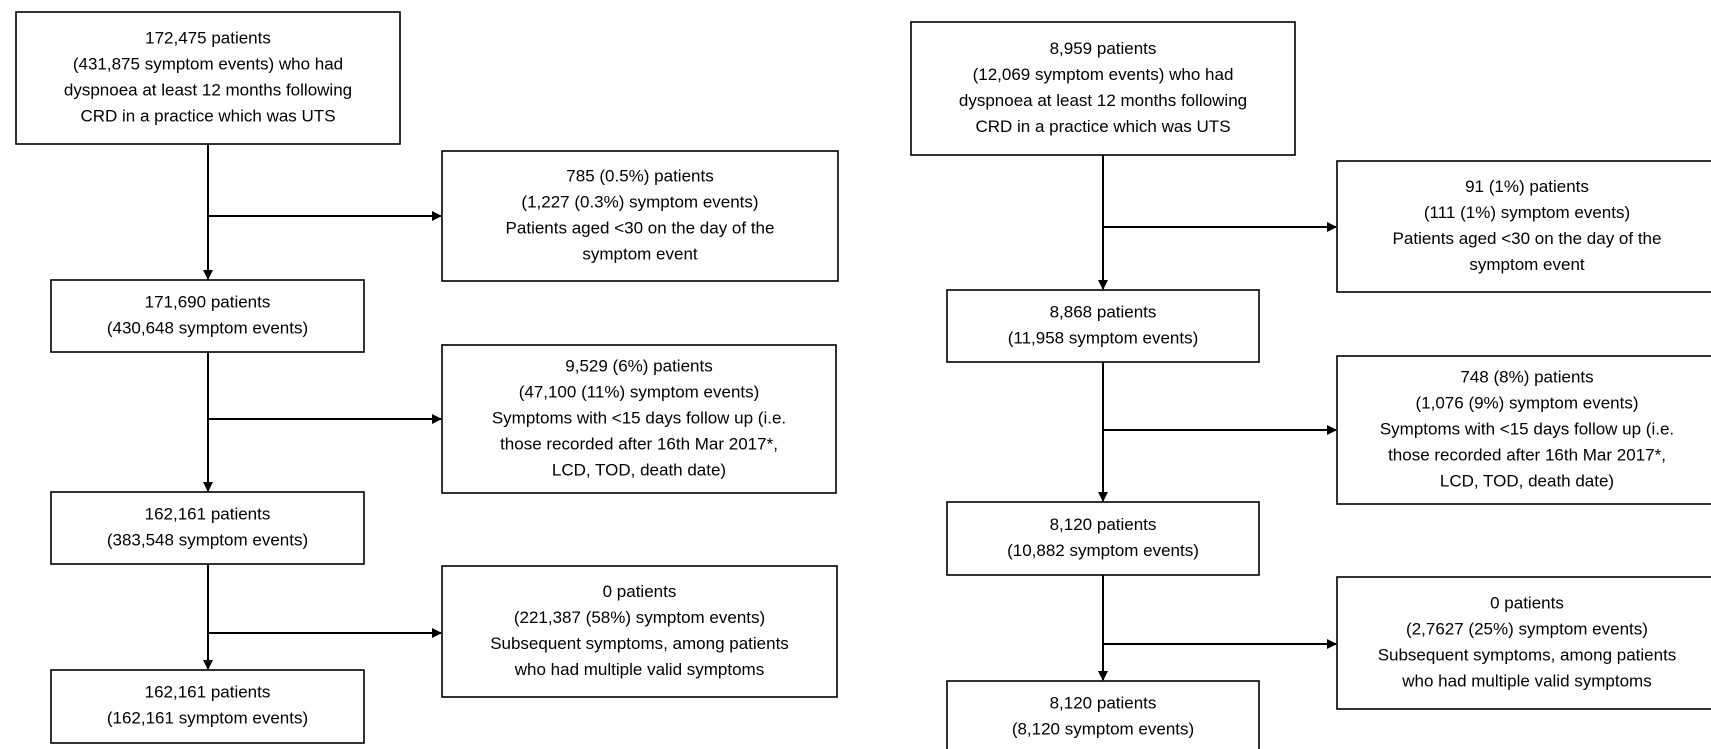 The height and width of the screenshot is (749, 1711). Describe the element at coordinates (1527, 186) in the screenshot. I see `box-text: 91 (1%) patients` at that location.